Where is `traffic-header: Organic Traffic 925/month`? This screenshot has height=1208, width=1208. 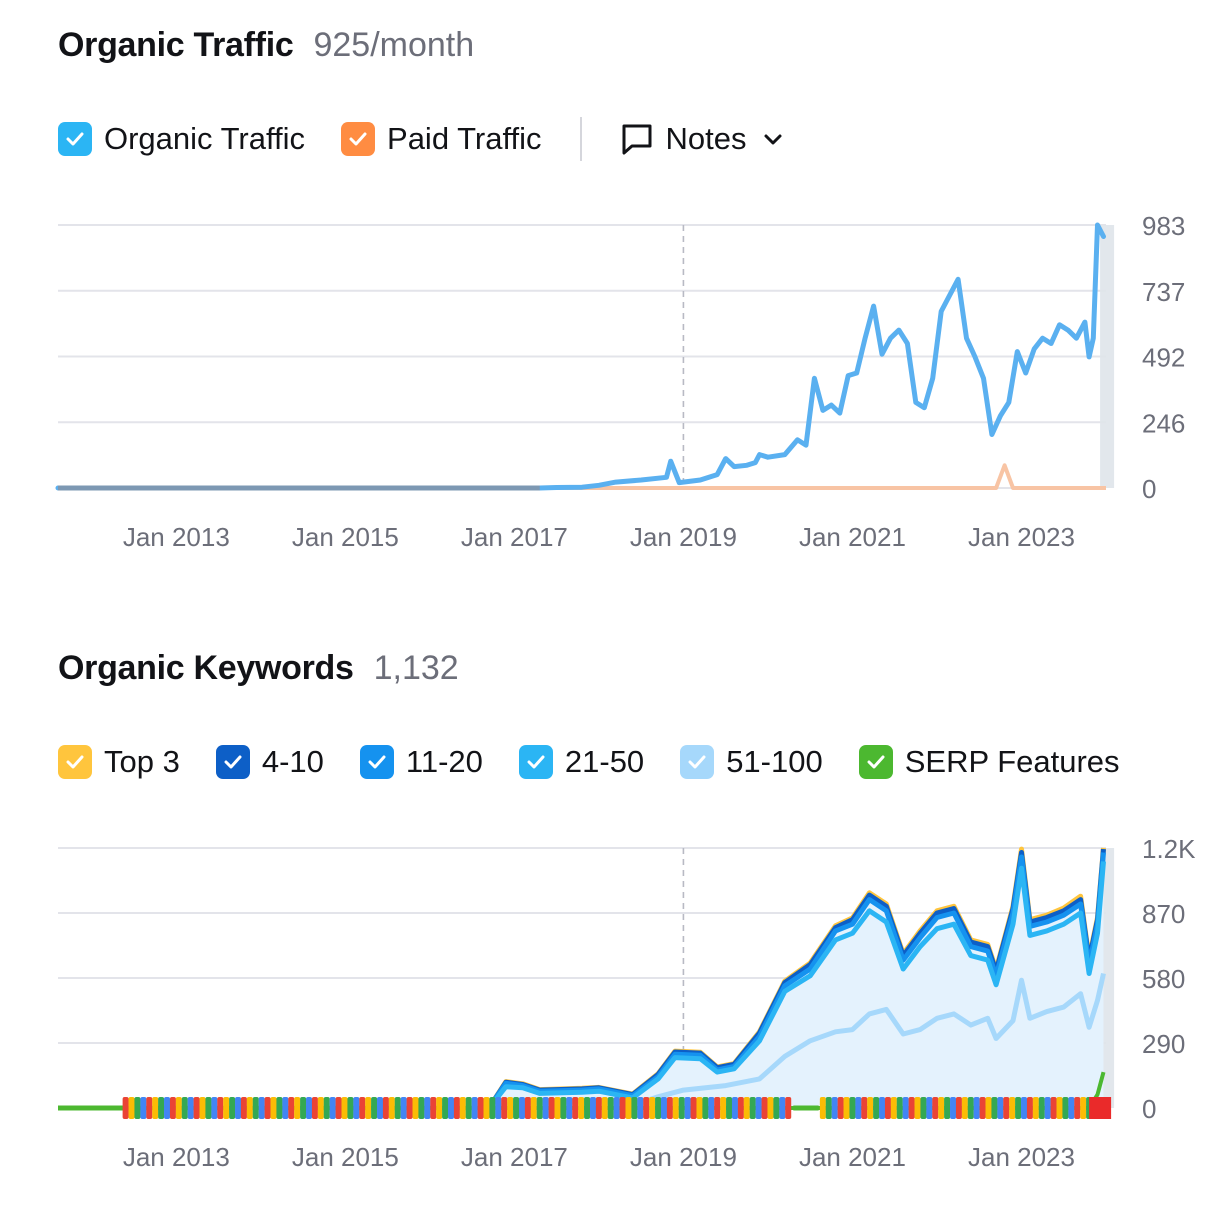 traffic-header: Organic Traffic 925/month is located at coordinates (266, 45).